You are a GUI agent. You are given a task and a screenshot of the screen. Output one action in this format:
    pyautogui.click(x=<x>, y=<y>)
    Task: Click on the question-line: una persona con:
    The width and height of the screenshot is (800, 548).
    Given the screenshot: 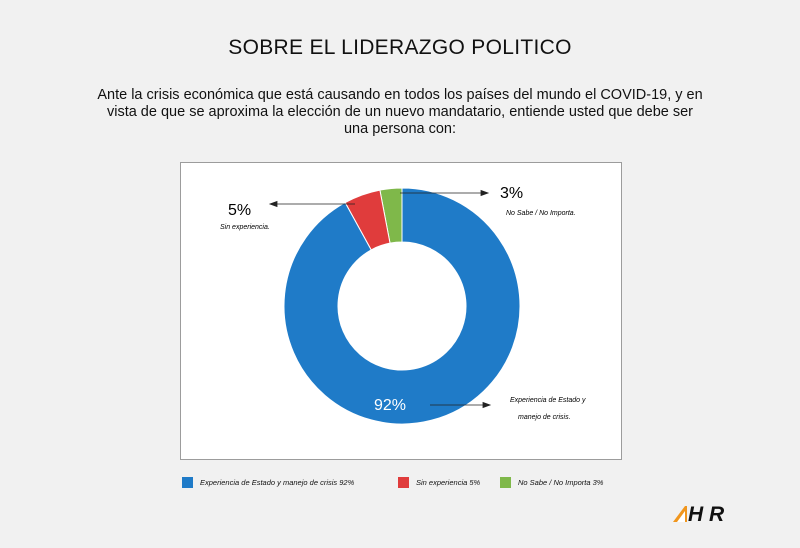 What is the action you would take?
    pyautogui.click(x=400, y=129)
    